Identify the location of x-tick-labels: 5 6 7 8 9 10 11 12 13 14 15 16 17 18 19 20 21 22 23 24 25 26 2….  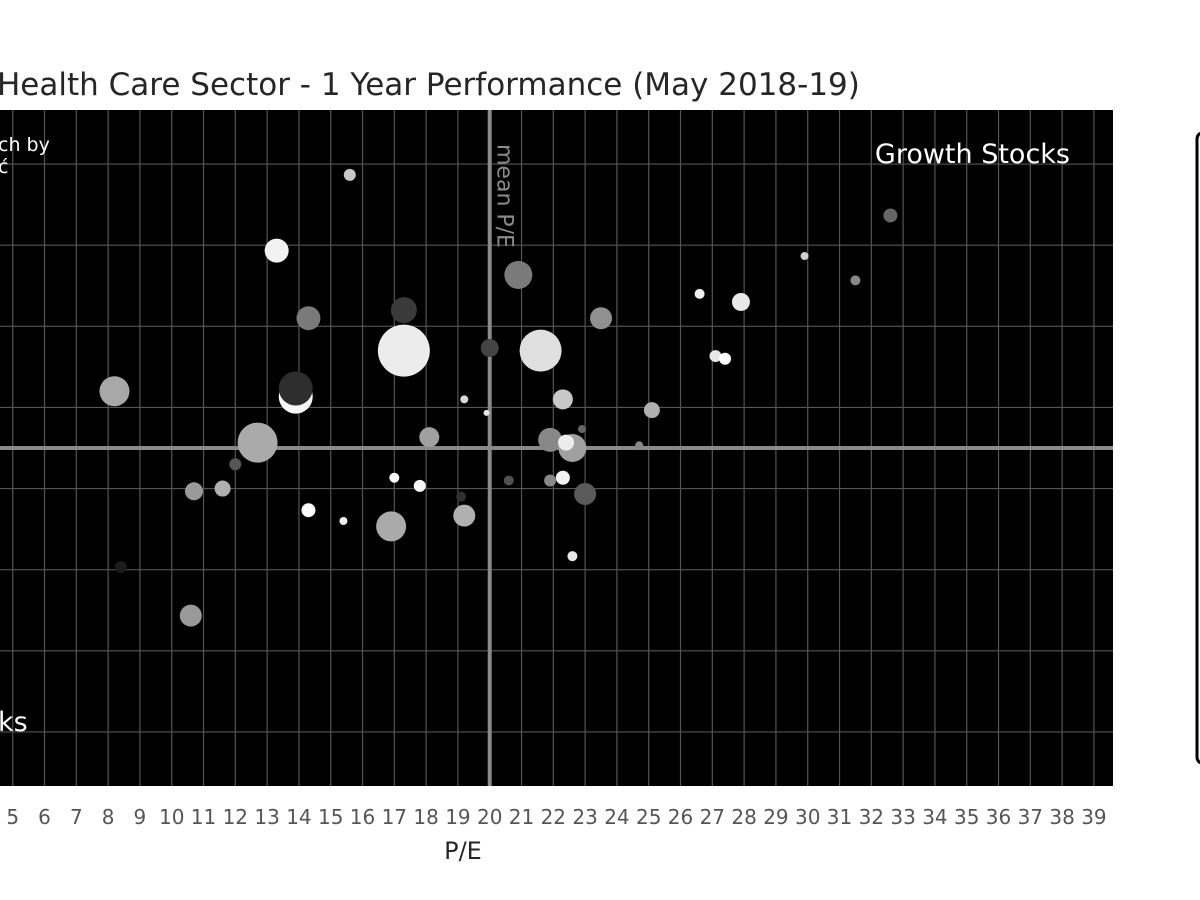
(556, 817).